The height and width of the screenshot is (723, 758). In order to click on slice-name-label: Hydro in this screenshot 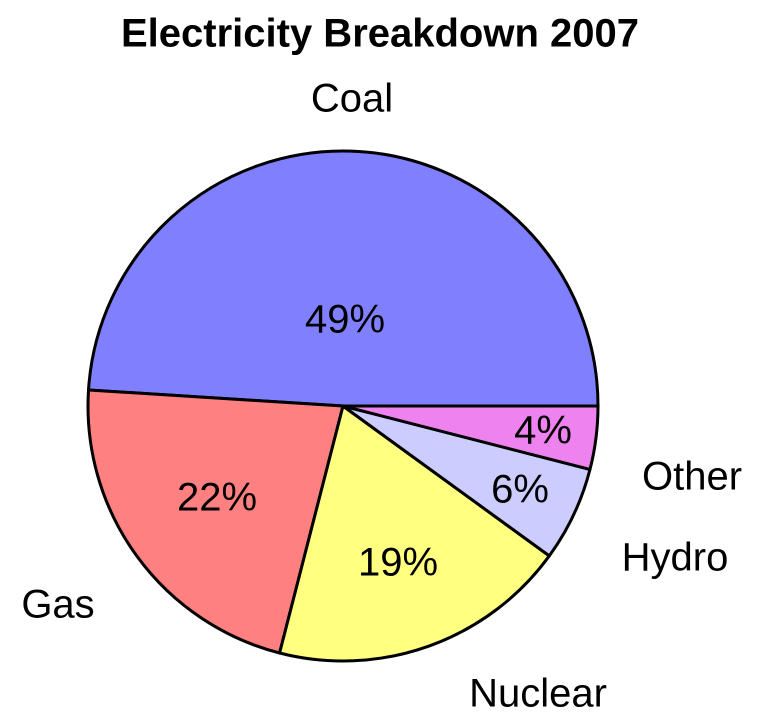, I will do `click(675, 558)`.